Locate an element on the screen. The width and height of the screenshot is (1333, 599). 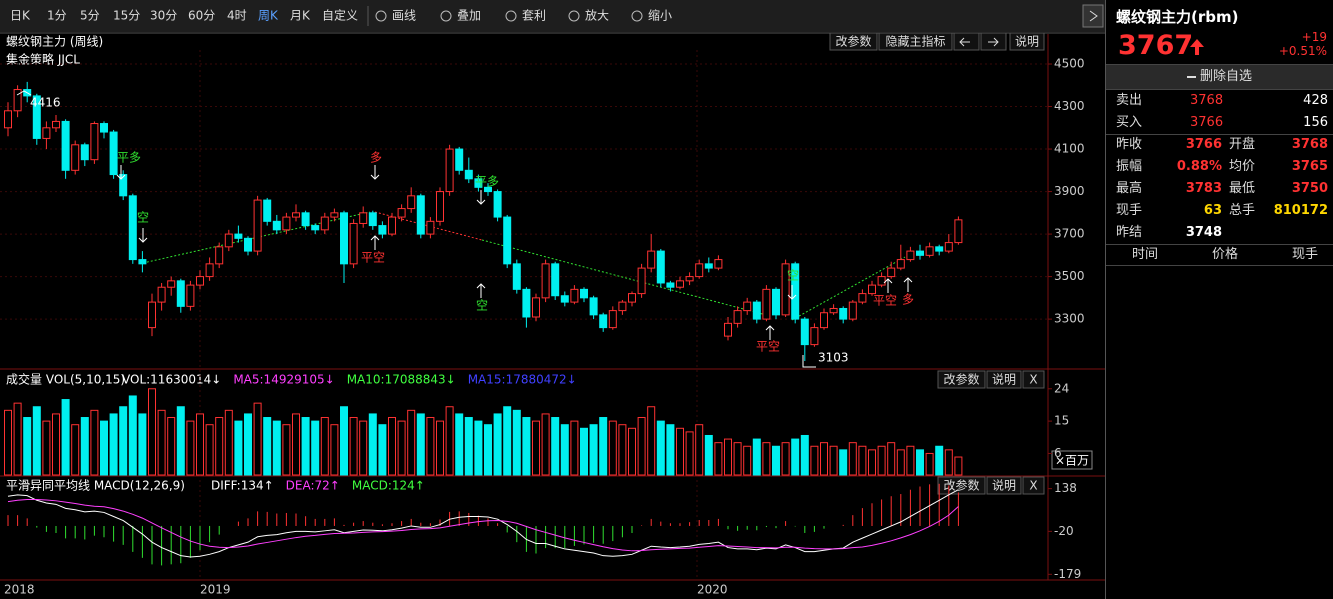
period-tab: 日K is located at coordinates (20, 16).